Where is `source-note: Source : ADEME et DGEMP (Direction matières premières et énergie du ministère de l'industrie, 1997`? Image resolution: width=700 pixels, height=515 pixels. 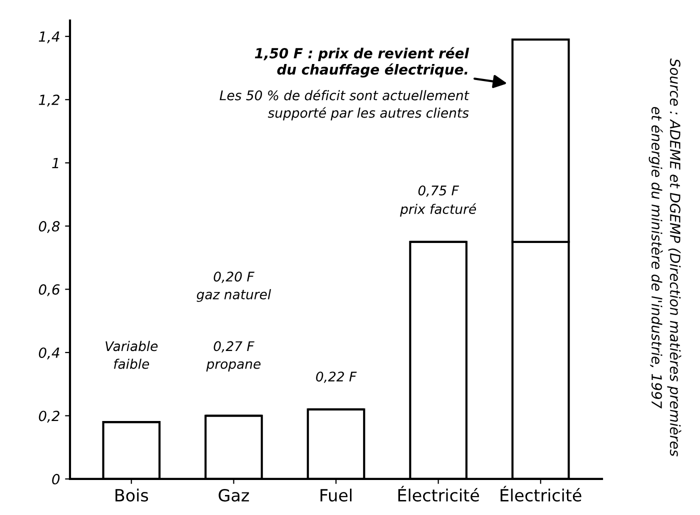
source-note: Source : ADEME et DGEMP (Direction matières premières et énergie du ministère de l'industrie, 1997 is located at coordinates (665, 257).